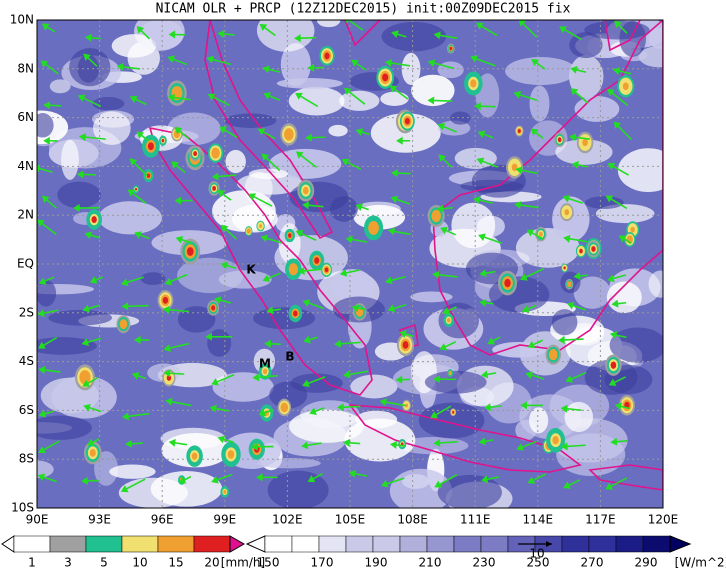  Describe the element at coordinates (68, 563) in the screenshot. I see `precip-legend-label: 3` at that location.